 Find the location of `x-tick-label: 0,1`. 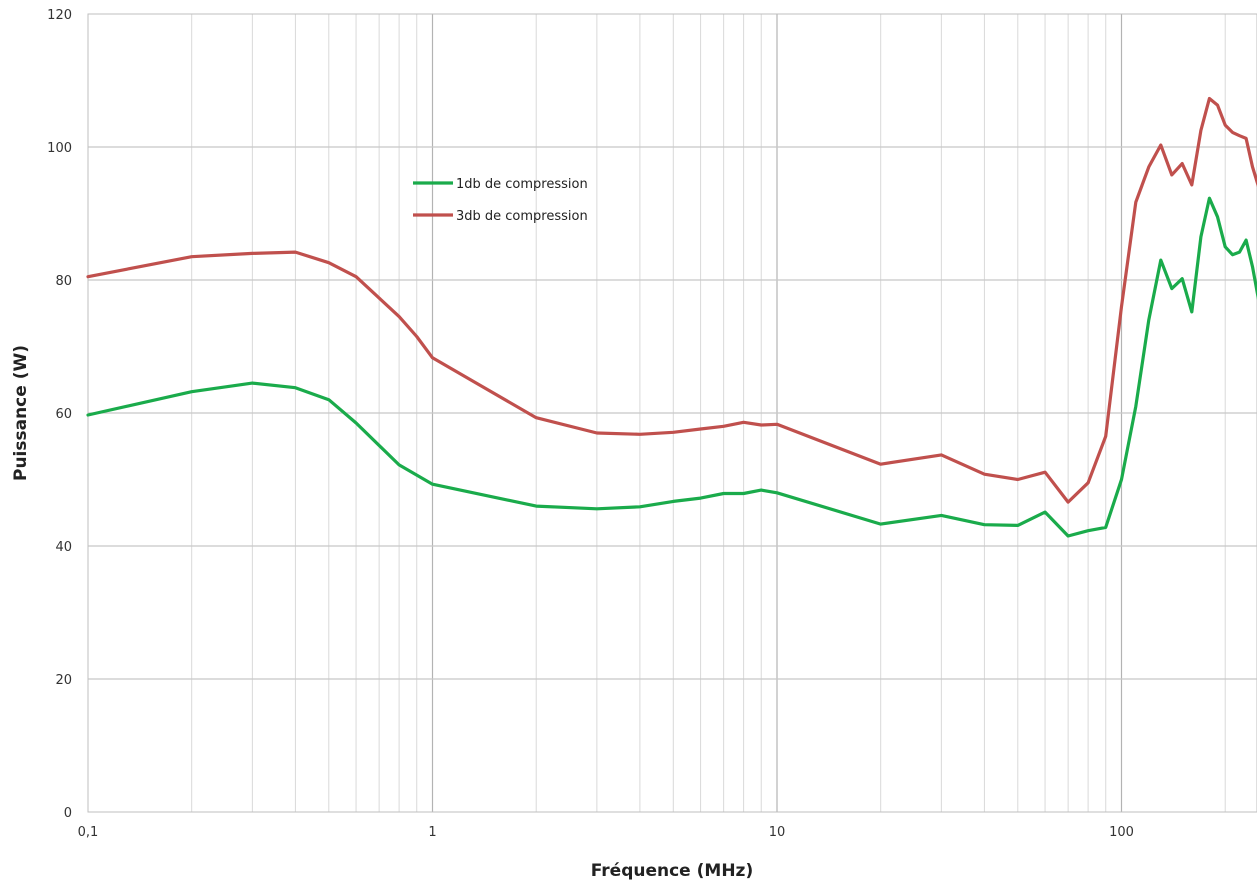

x-tick-label: 0,1 is located at coordinates (88, 832).